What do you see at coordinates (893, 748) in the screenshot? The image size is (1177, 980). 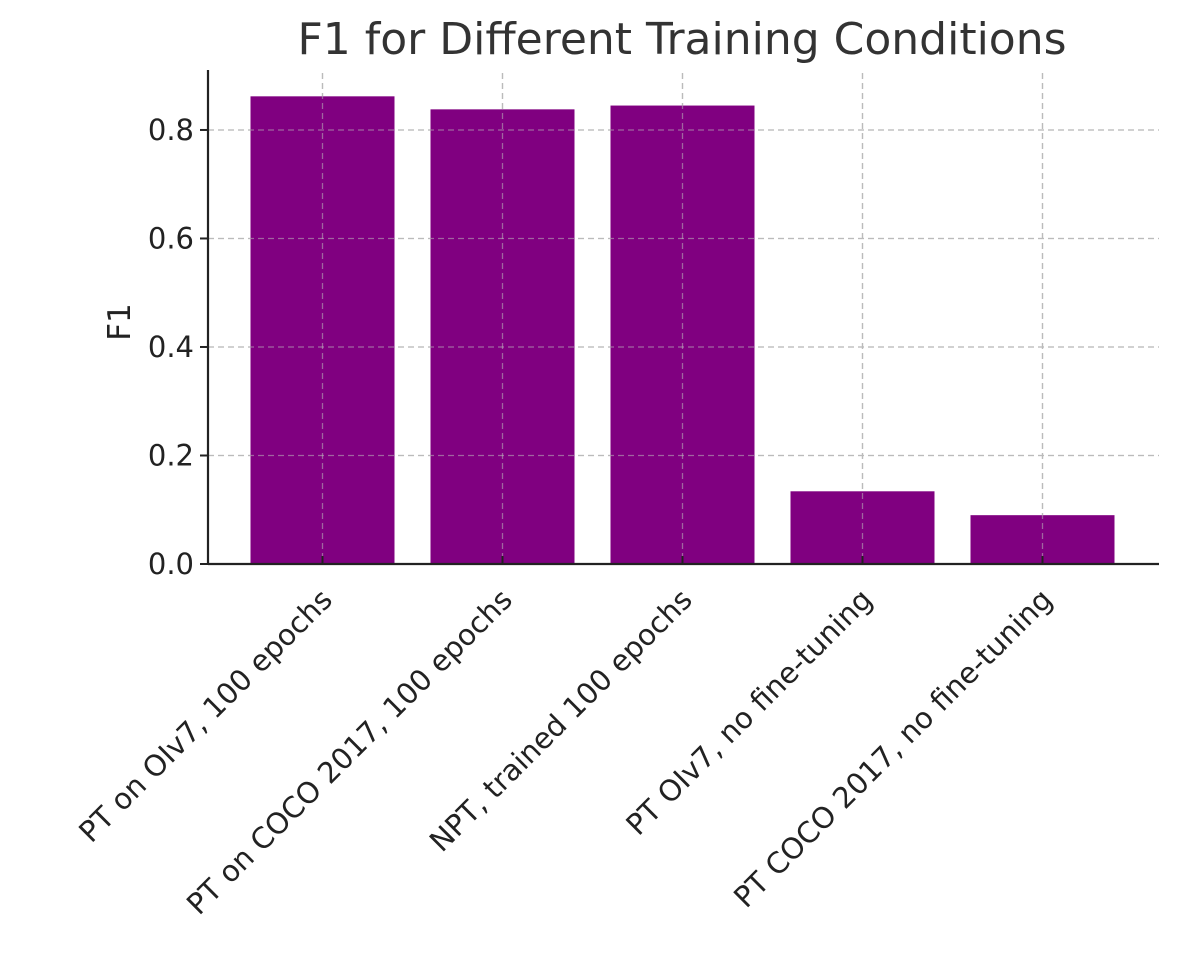 I see `x-tick-label: PT COCO 2017, no fine-tuning` at bounding box center [893, 748].